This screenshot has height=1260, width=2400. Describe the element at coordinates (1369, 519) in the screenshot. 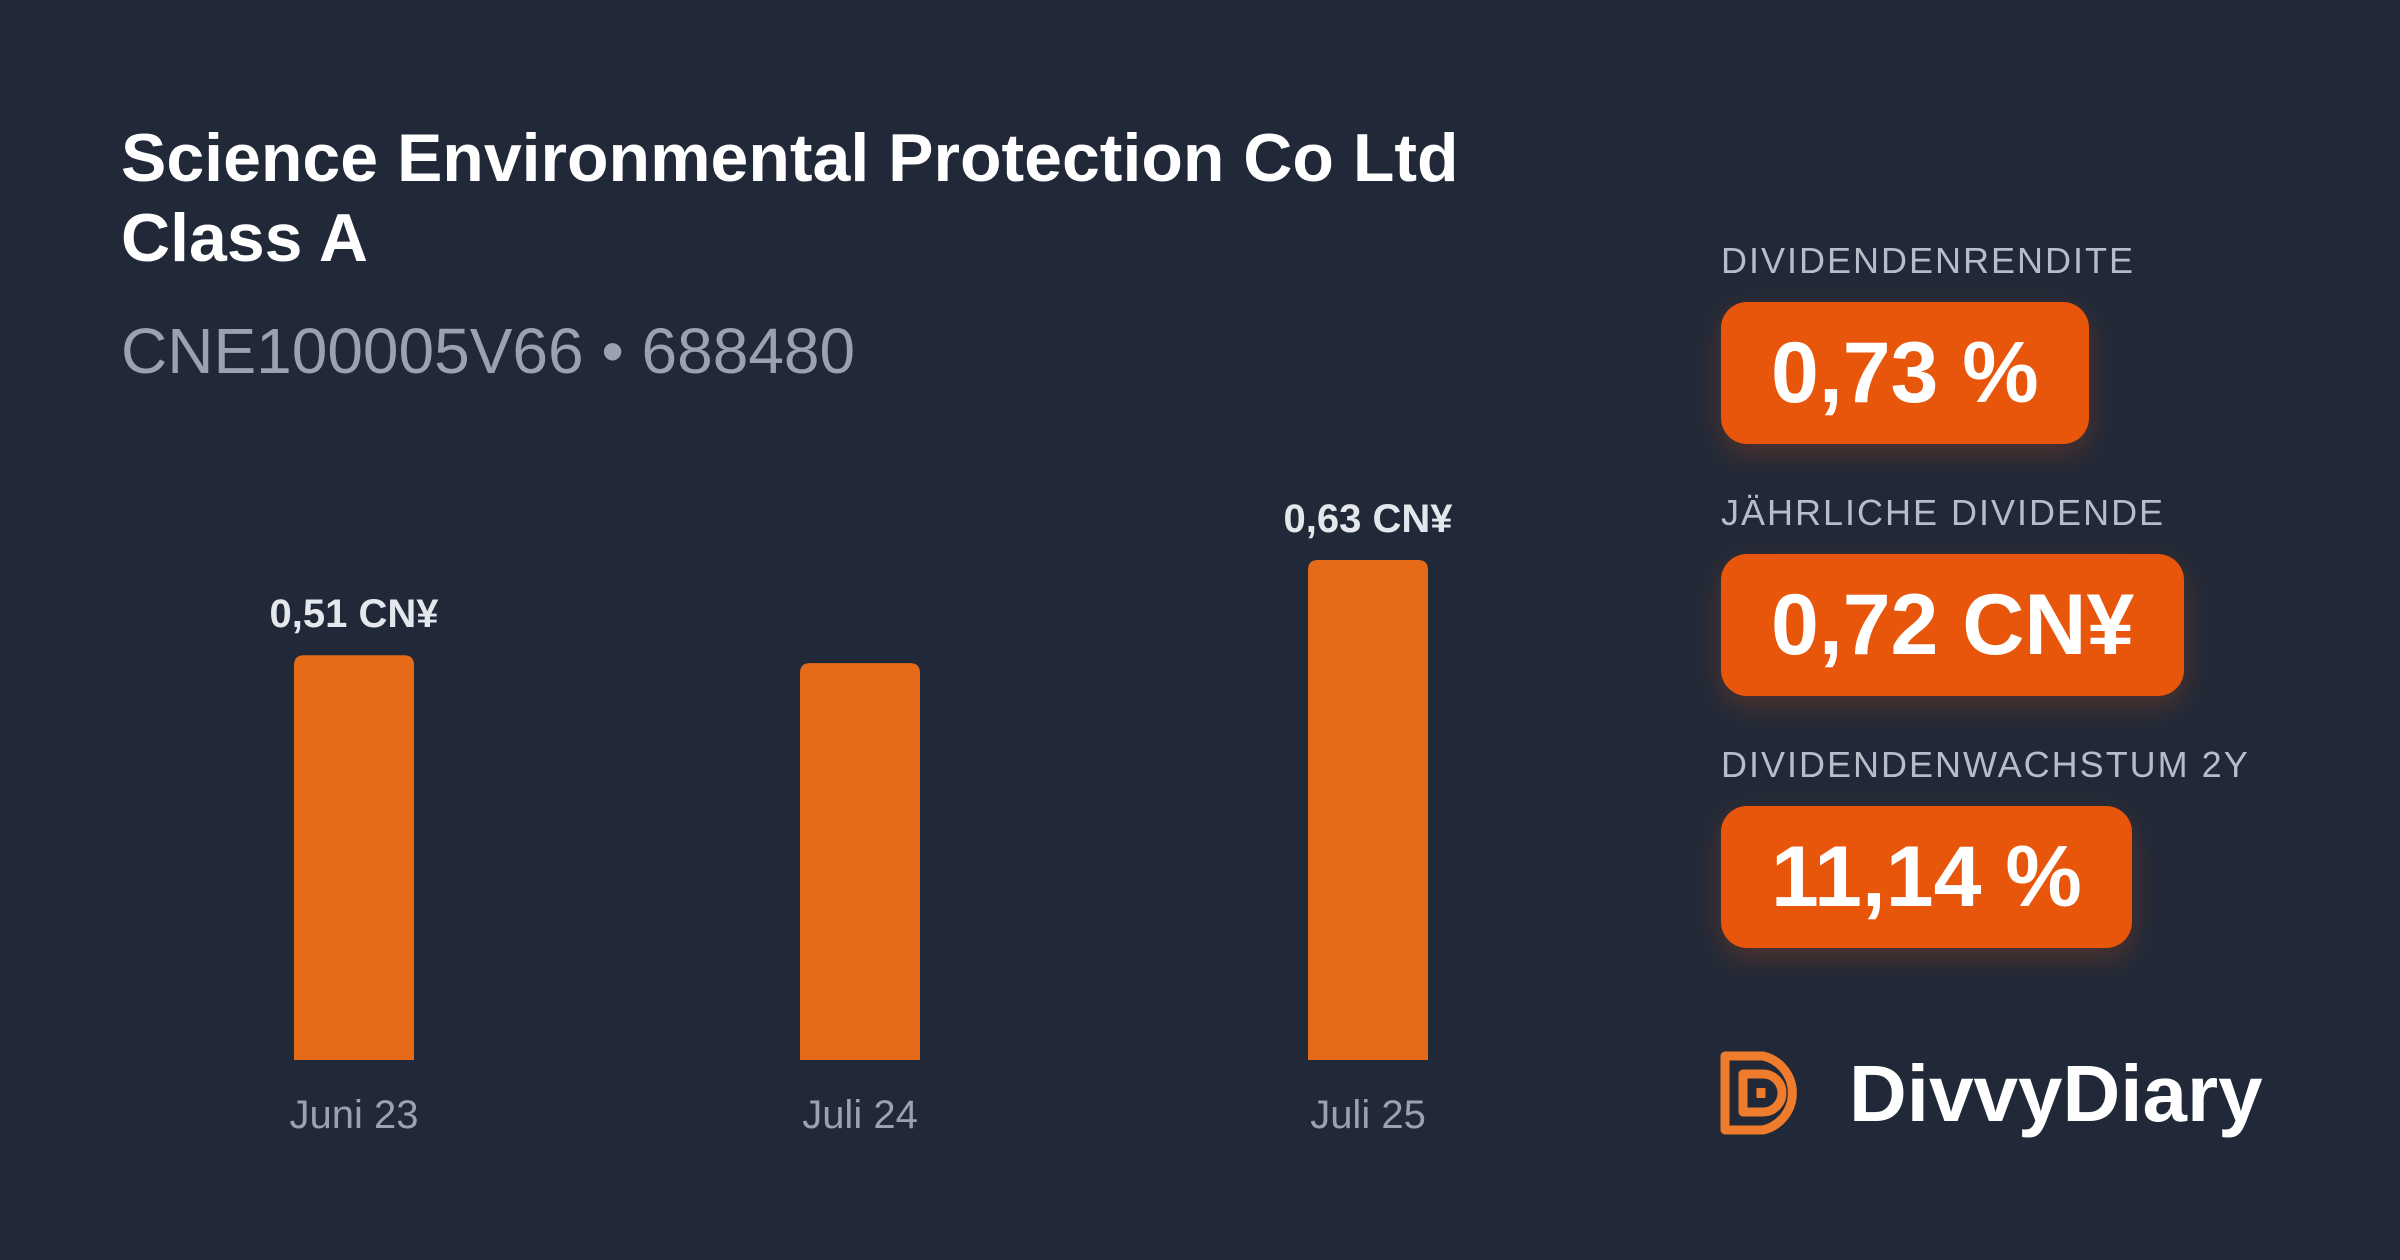

I see `bar-value-label-3: 0,63 CN¥` at that location.